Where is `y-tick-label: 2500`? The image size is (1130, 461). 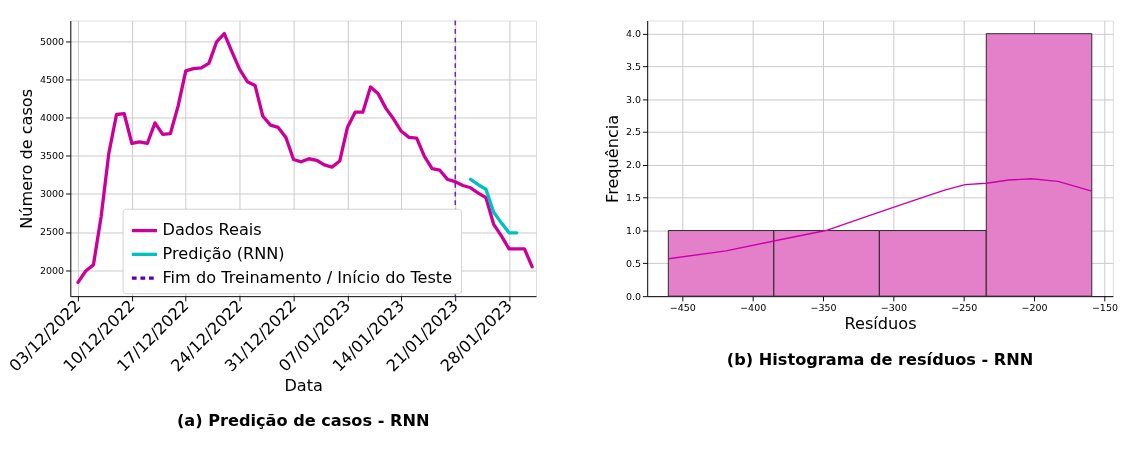
y-tick-label: 2500 is located at coordinates (52, 232).